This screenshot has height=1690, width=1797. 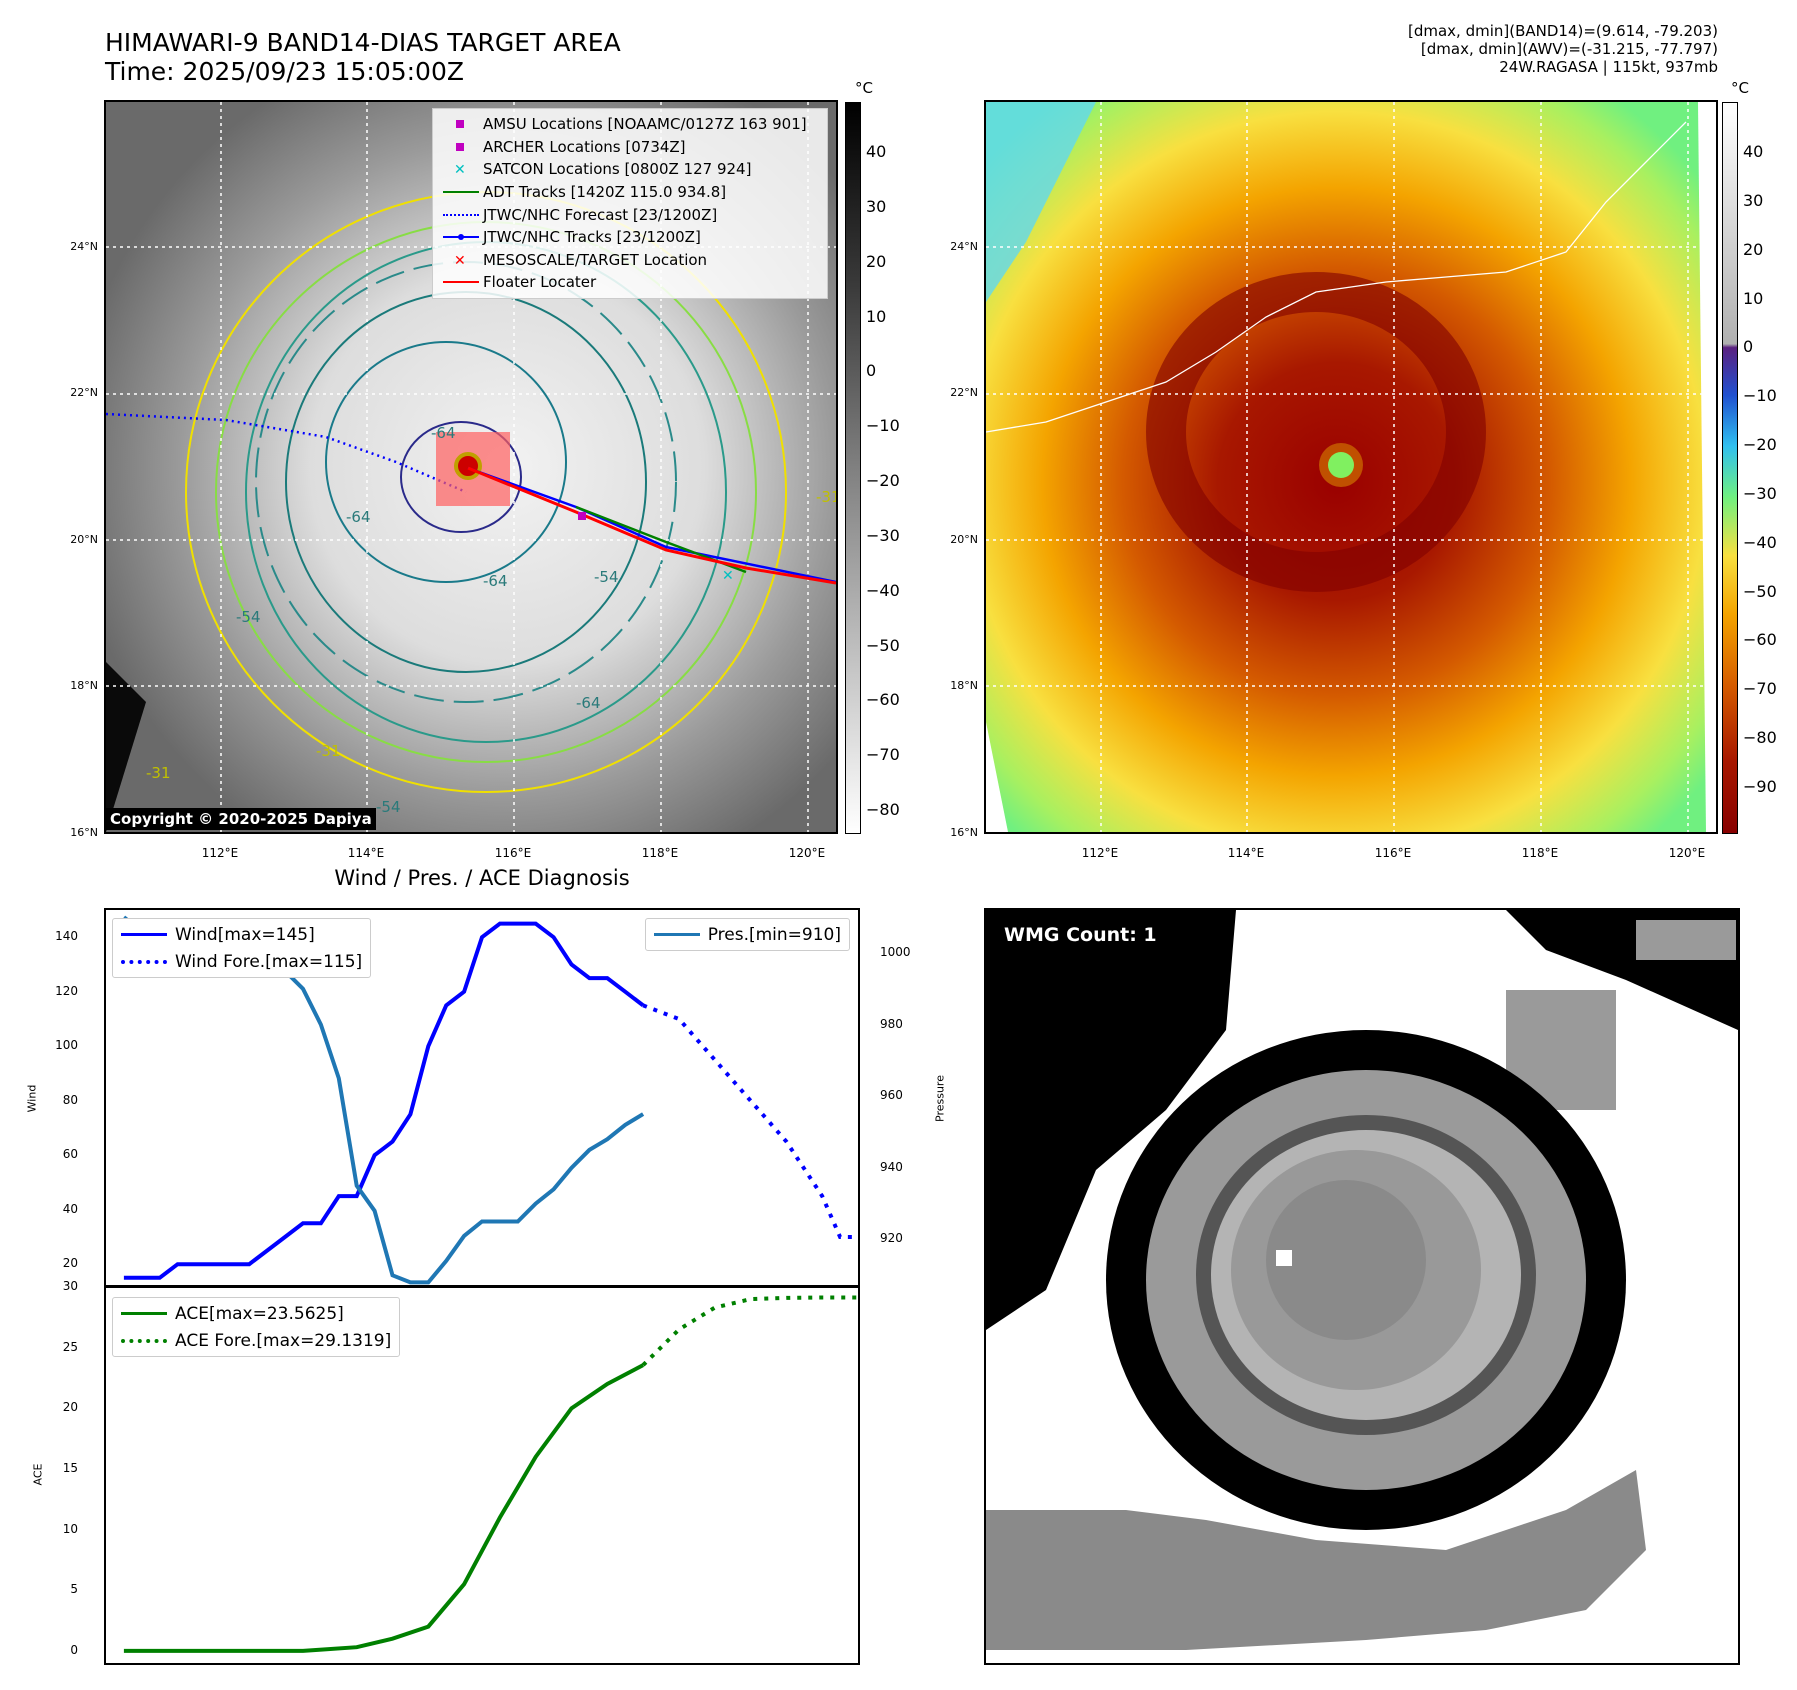 What do you see at coordinates (70, 1286) in the screenshot?
I see `ace-tick-label: 30` at bounding box center [70, 1286].